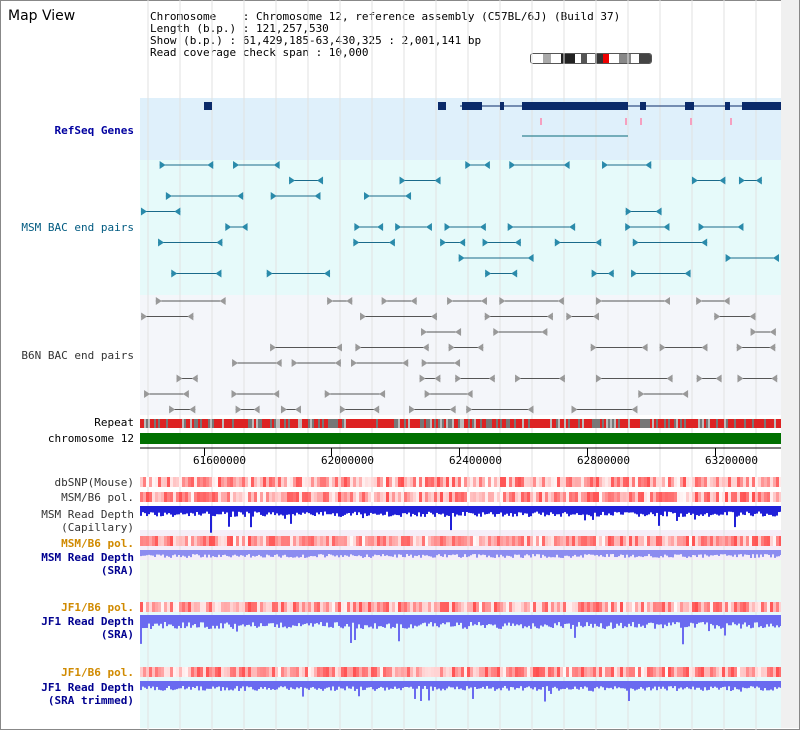 Image resolution: width=800 pixels, height=730 pixels. What do you see at coordinates (460, 129) in the screenshot?
I see `refseq-track` at bounding box center [460, 129].